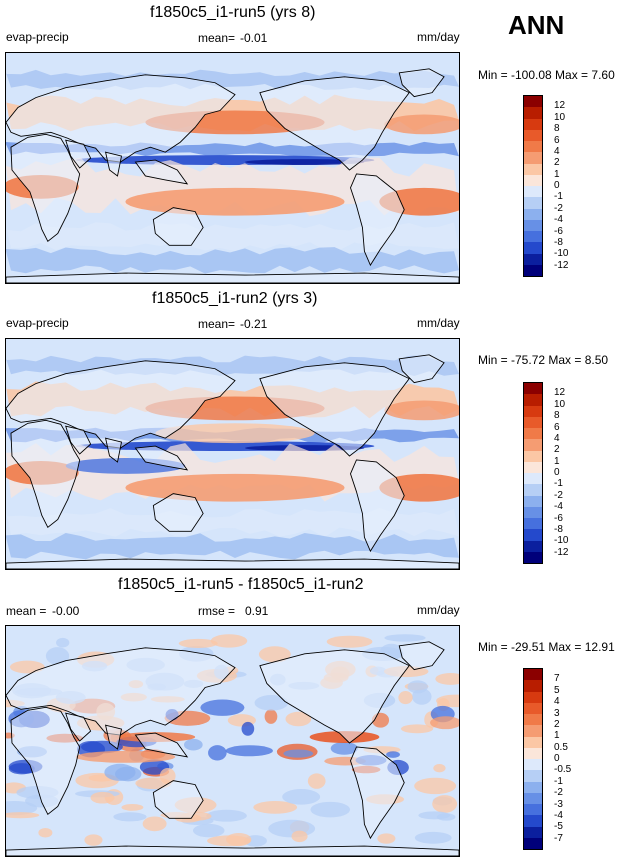  What do you see at coordinates (37, 323) in the screenshot?
I see `panel2-variable-label: evap-precip` at bounding box center [37, 323].